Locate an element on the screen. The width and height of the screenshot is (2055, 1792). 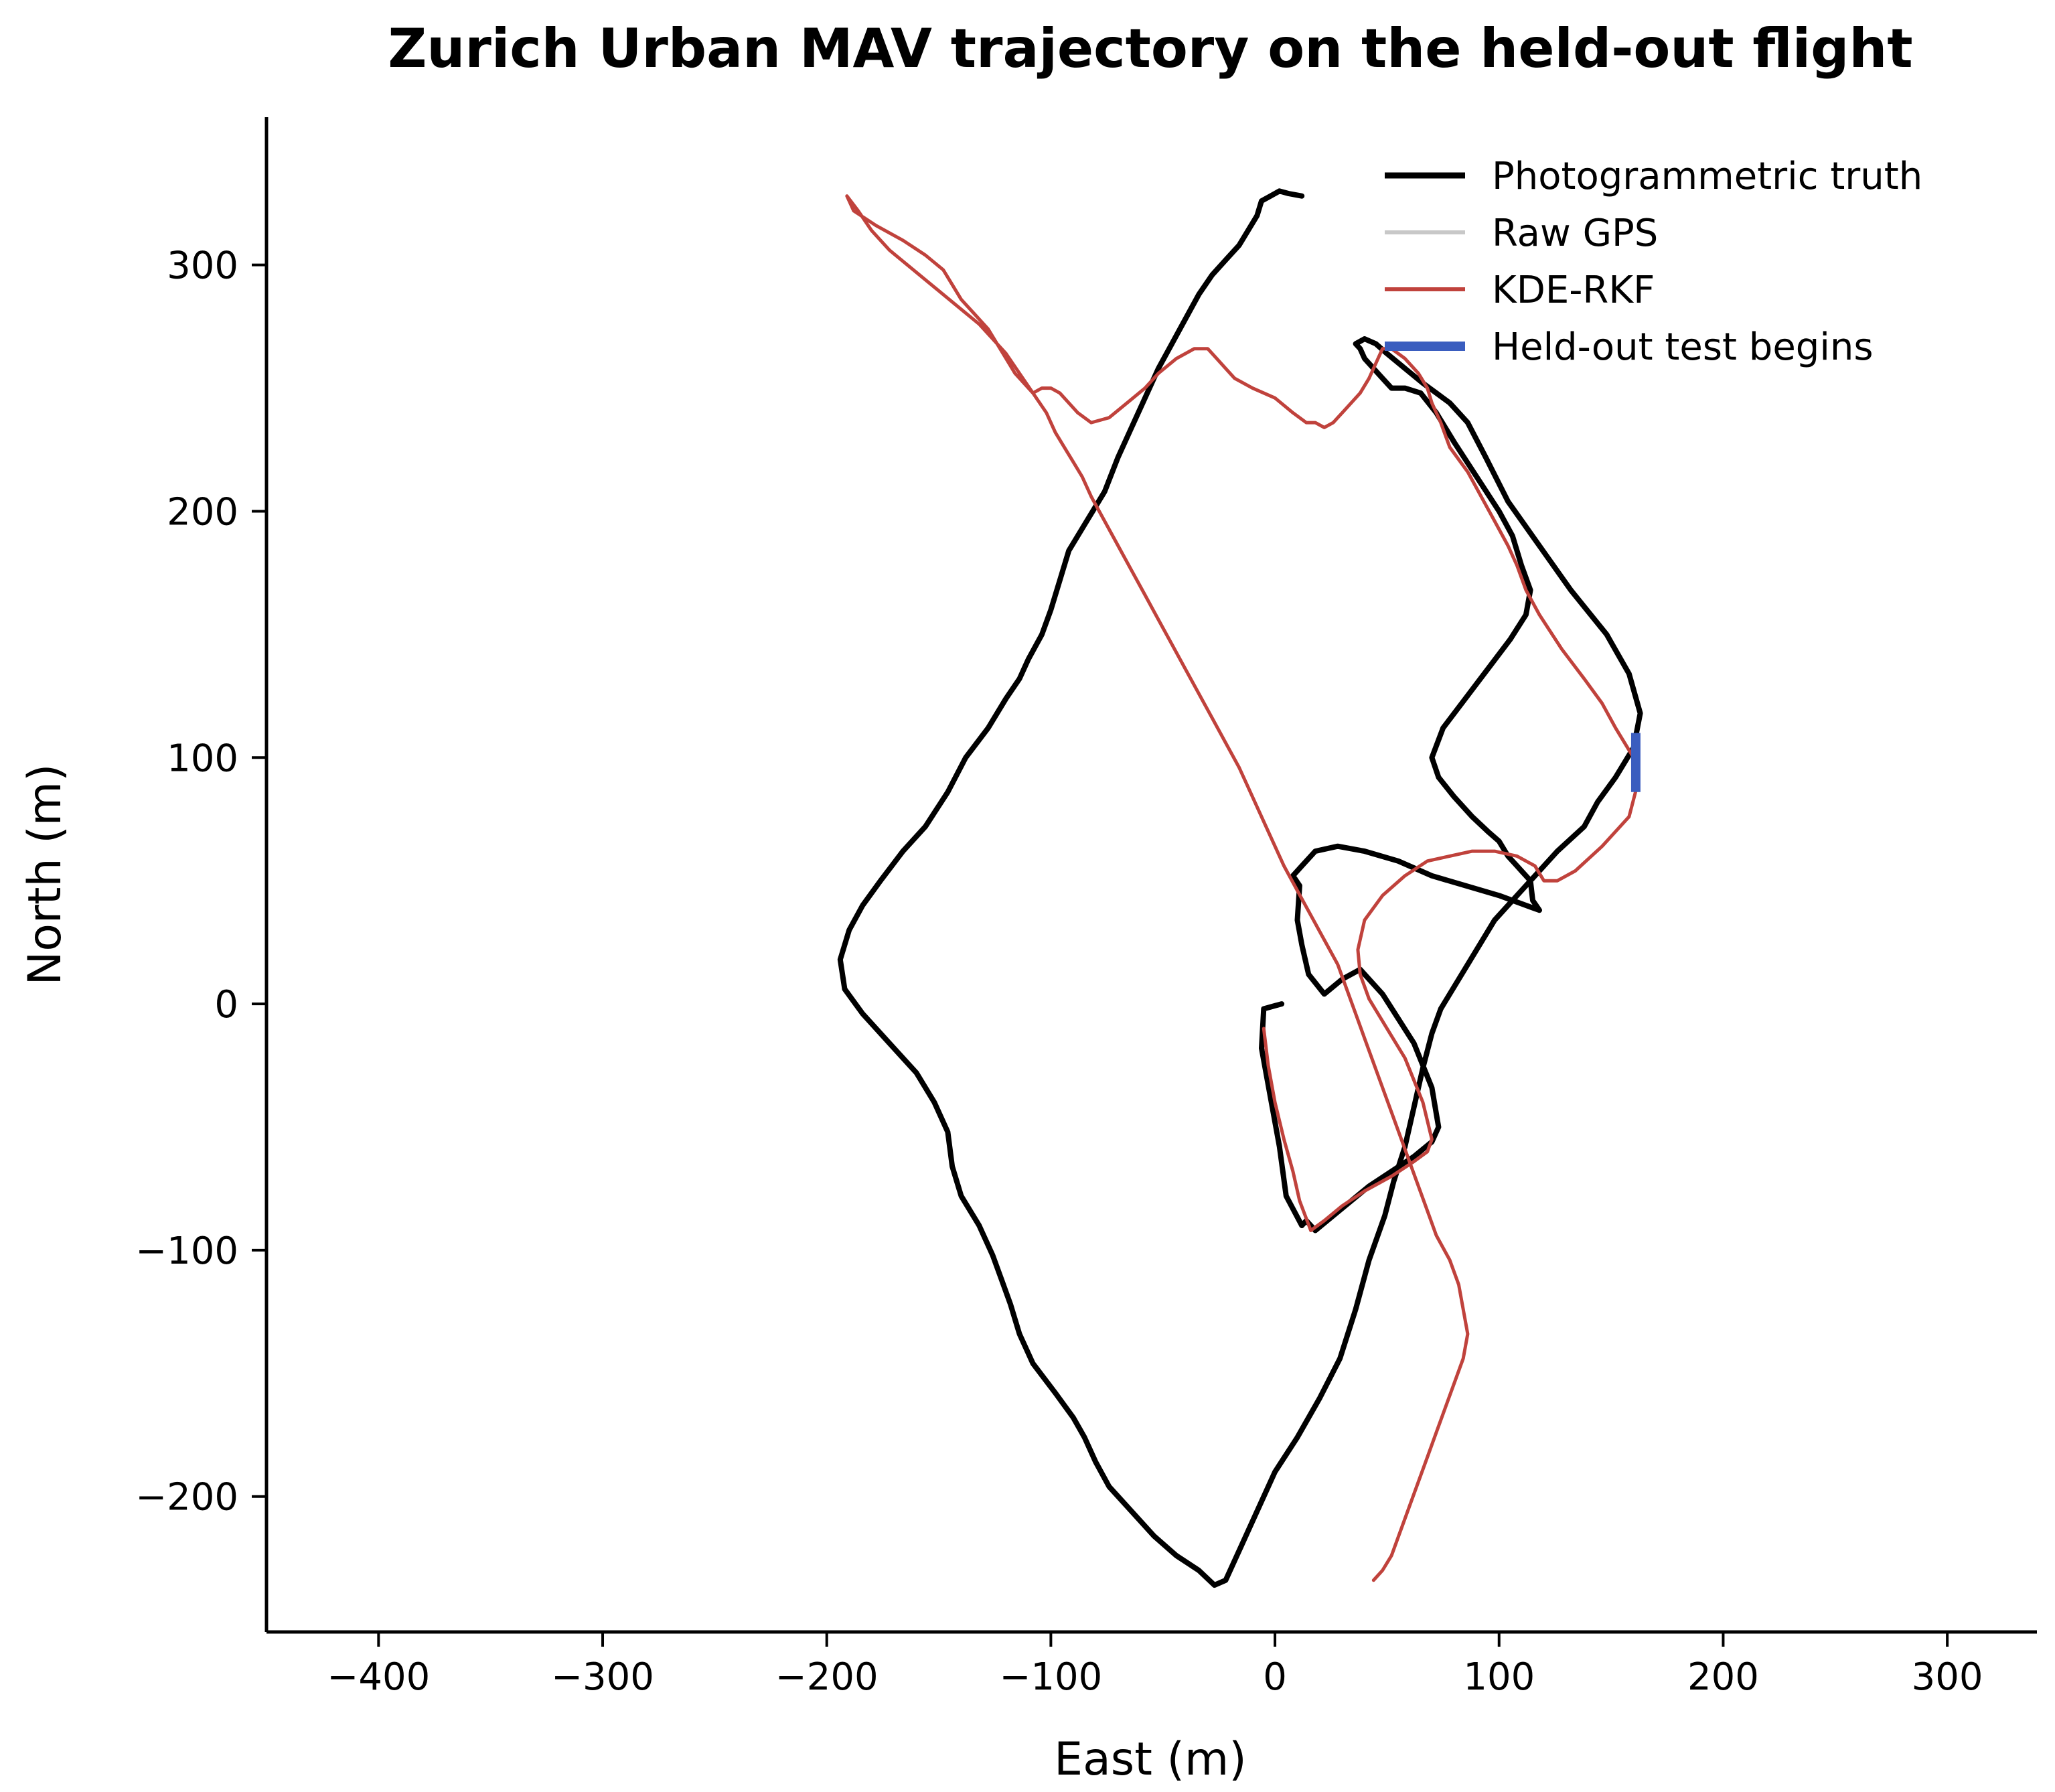
x-axis-label: East (m) is located at coordinates (1150, 1759).